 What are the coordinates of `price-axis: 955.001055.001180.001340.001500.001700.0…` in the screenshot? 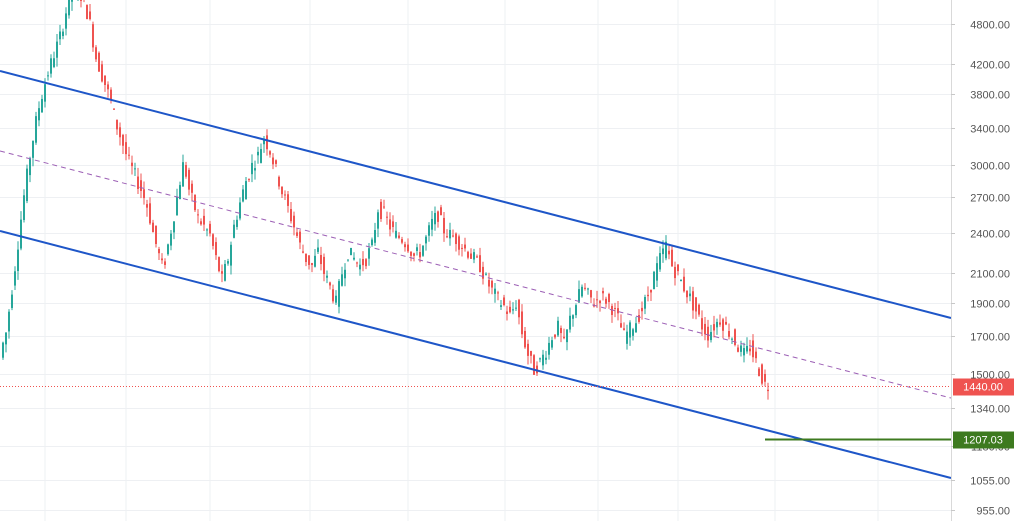 It's located at (980, 259).